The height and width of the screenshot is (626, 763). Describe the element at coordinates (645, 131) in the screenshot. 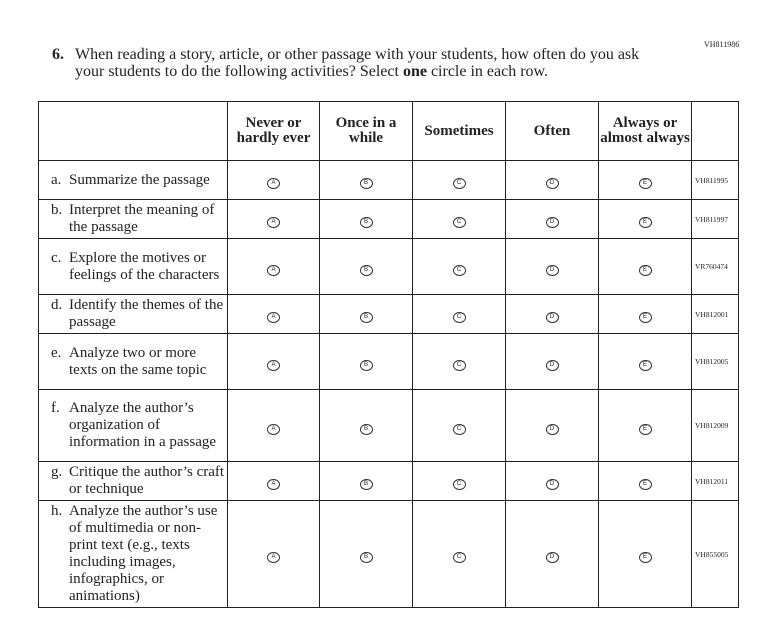

I see `column-header: Always or almost always` at that location.